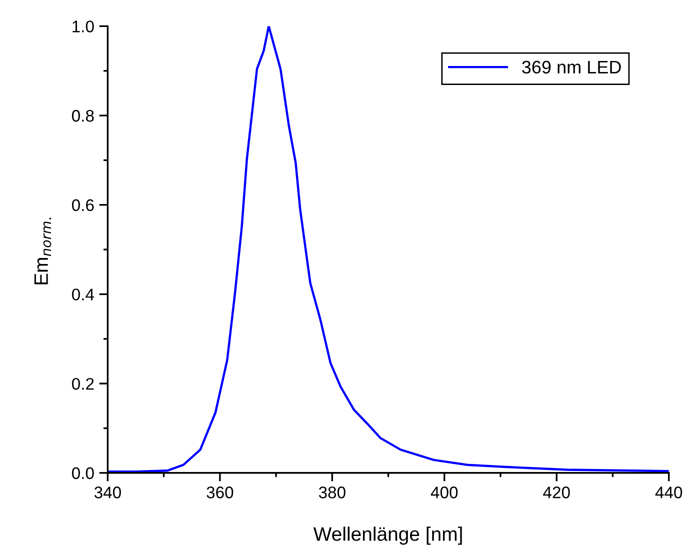 The height and width of the screenshot is (557, 686). Describe the element at coordinates (83, 473) in the screenshot. I see `y-tick-label: 0.0` at that location.